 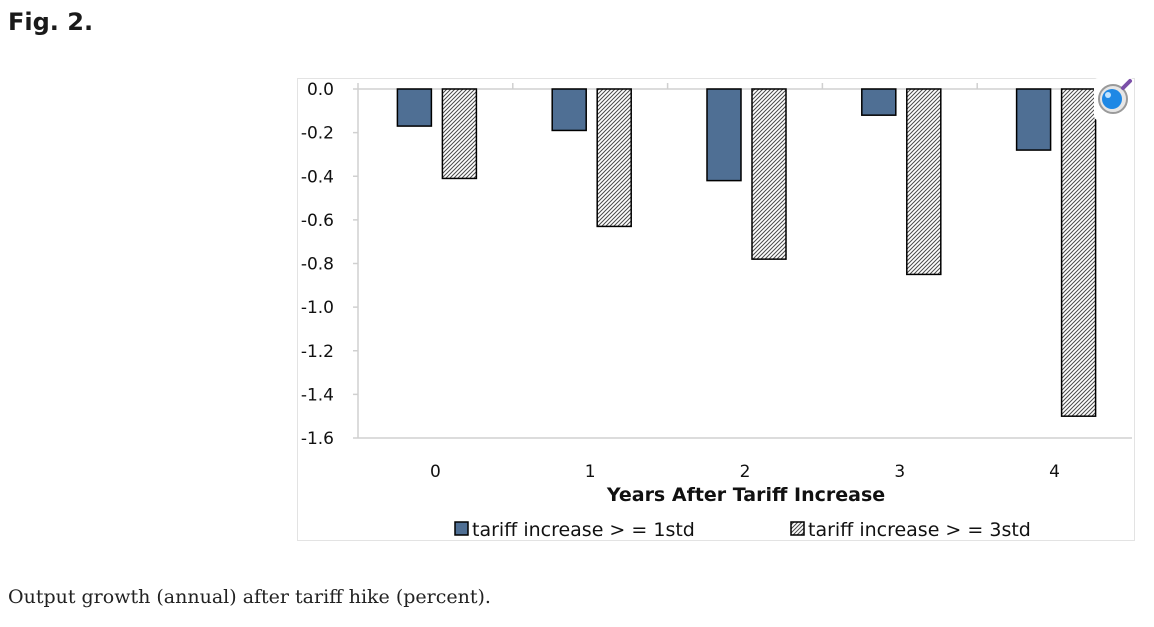 What do you see at coordinates (583, 530) in the screenshot?
I see `legend-label-1std: tariff increase > = 1std` at bounding box center [583, 530].